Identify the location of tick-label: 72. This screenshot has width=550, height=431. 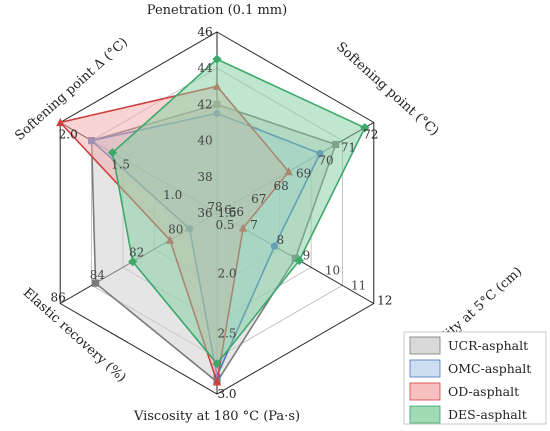
(370, 135).